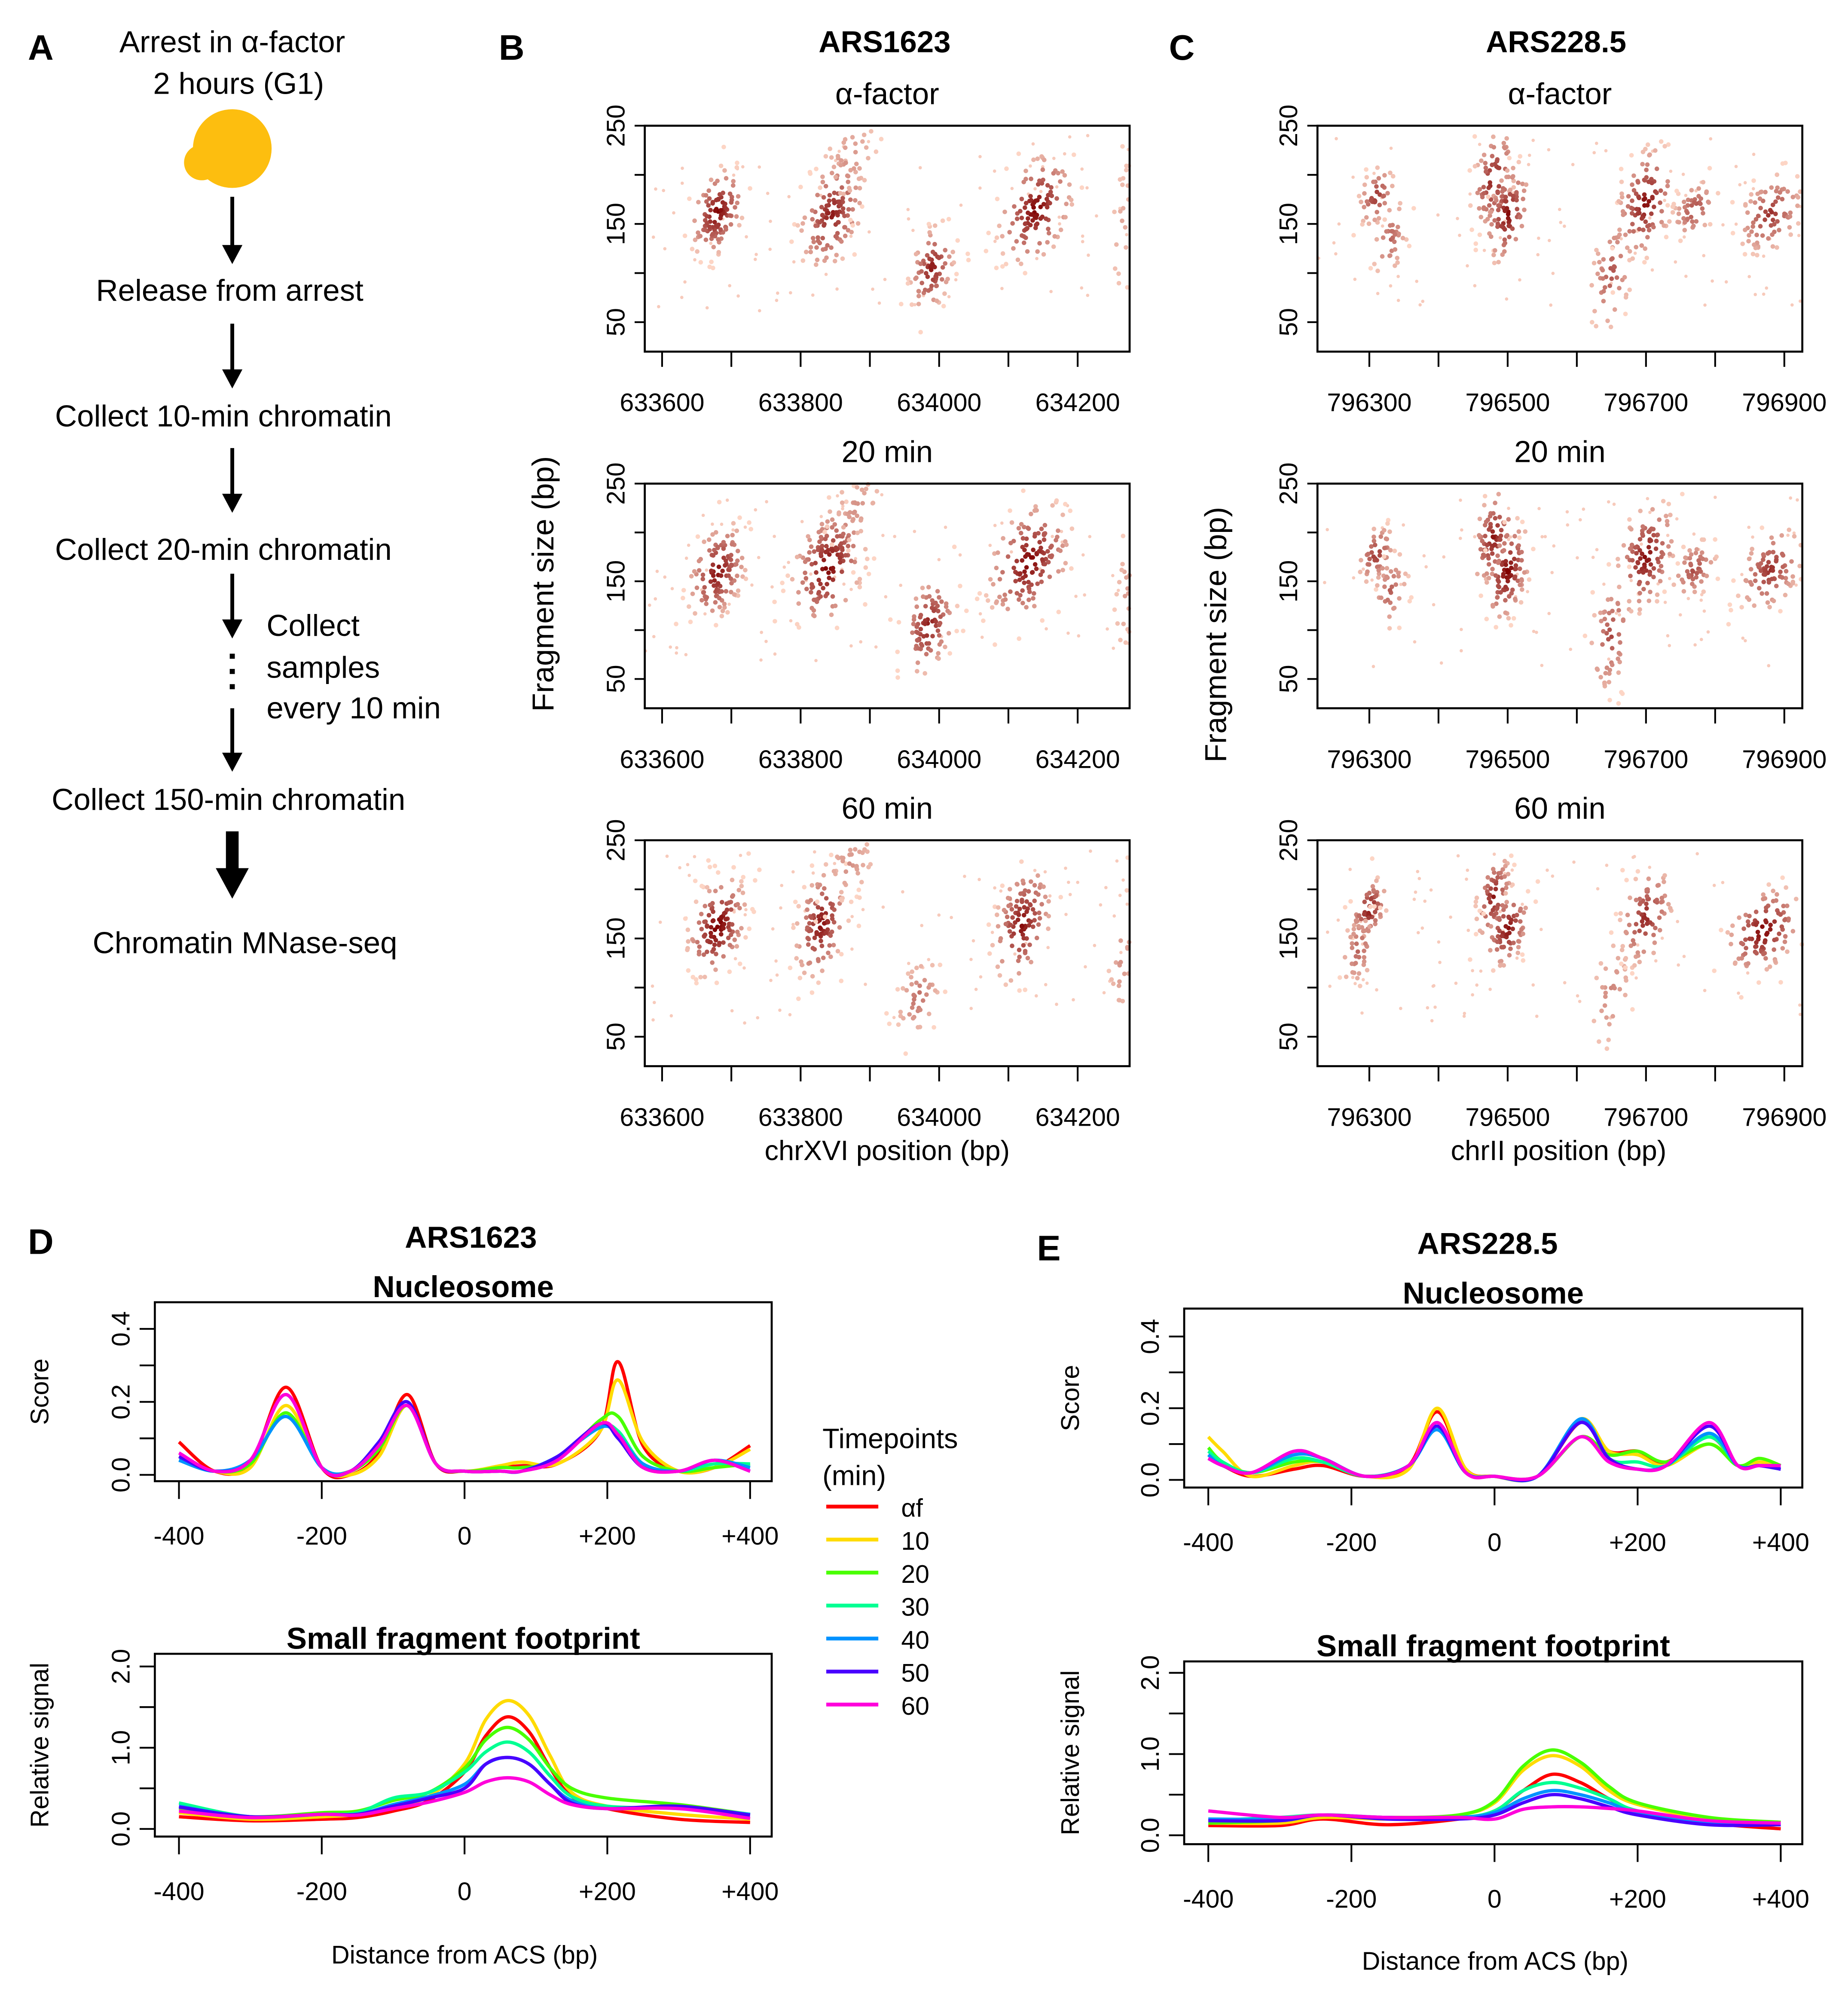 Image resolution: width=1848 pixels, height=1994 pixels. What do you see at coordinates (1150, 1753) in the screenshot?
I see `y-tick-label: 1.0` at bounding box center [1150, 1753].